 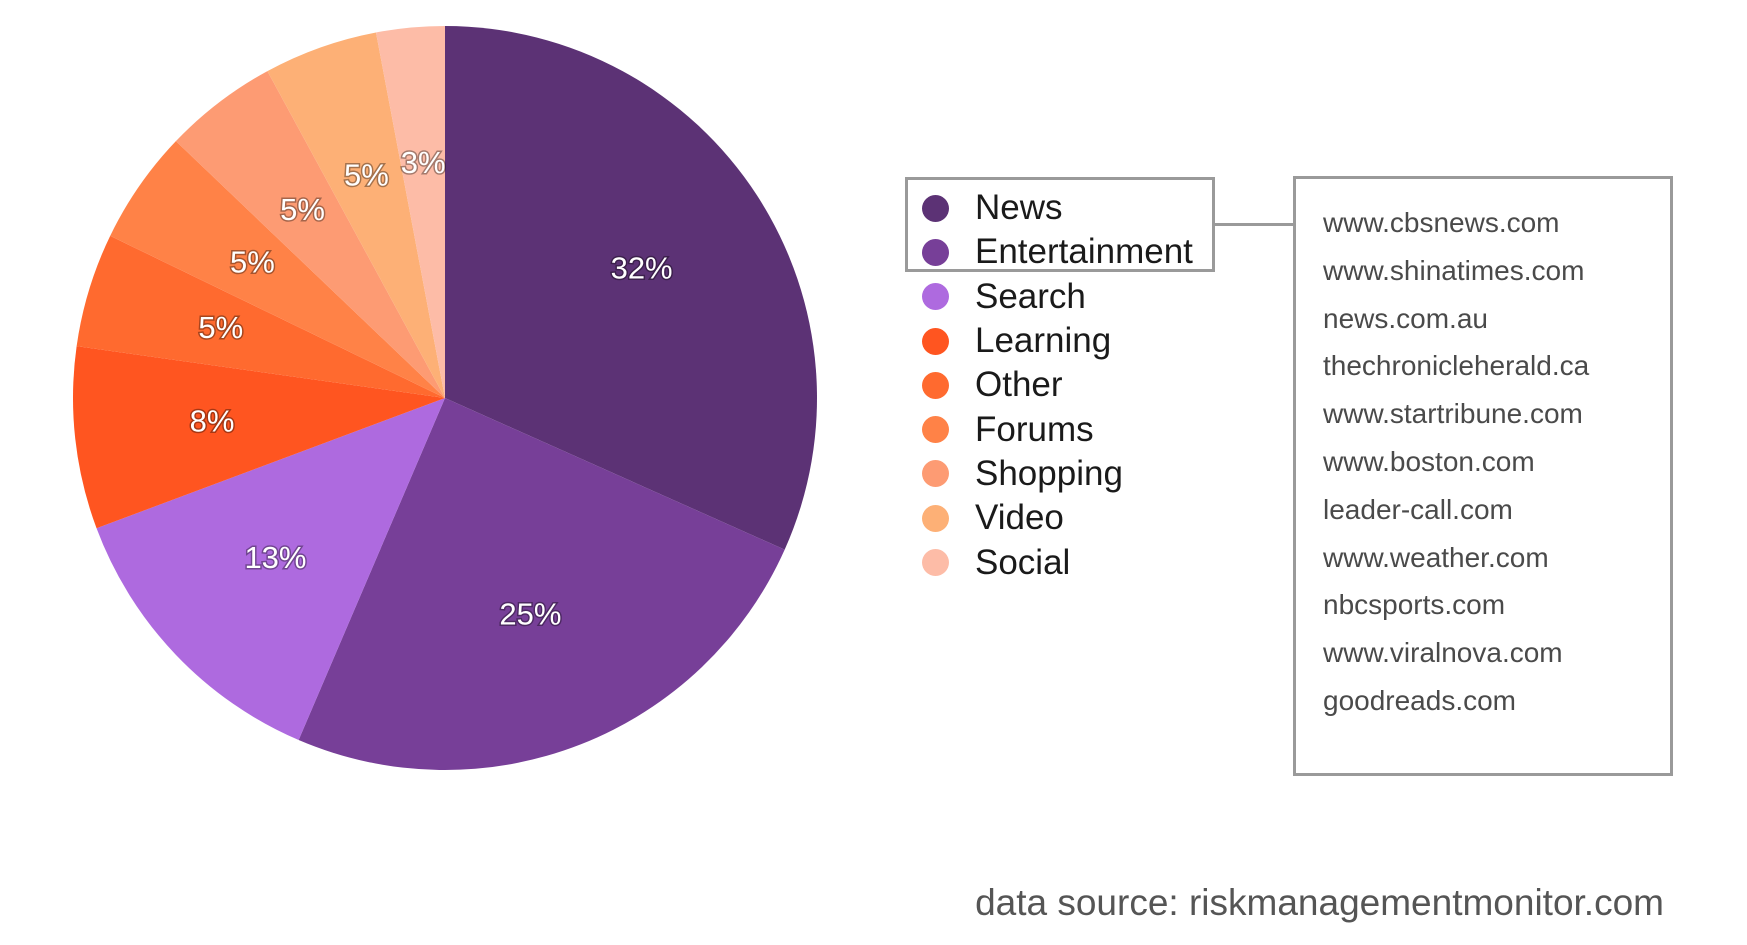 I want to click on legend-item-shopping: Shopping, so click(x=1087, y=474).